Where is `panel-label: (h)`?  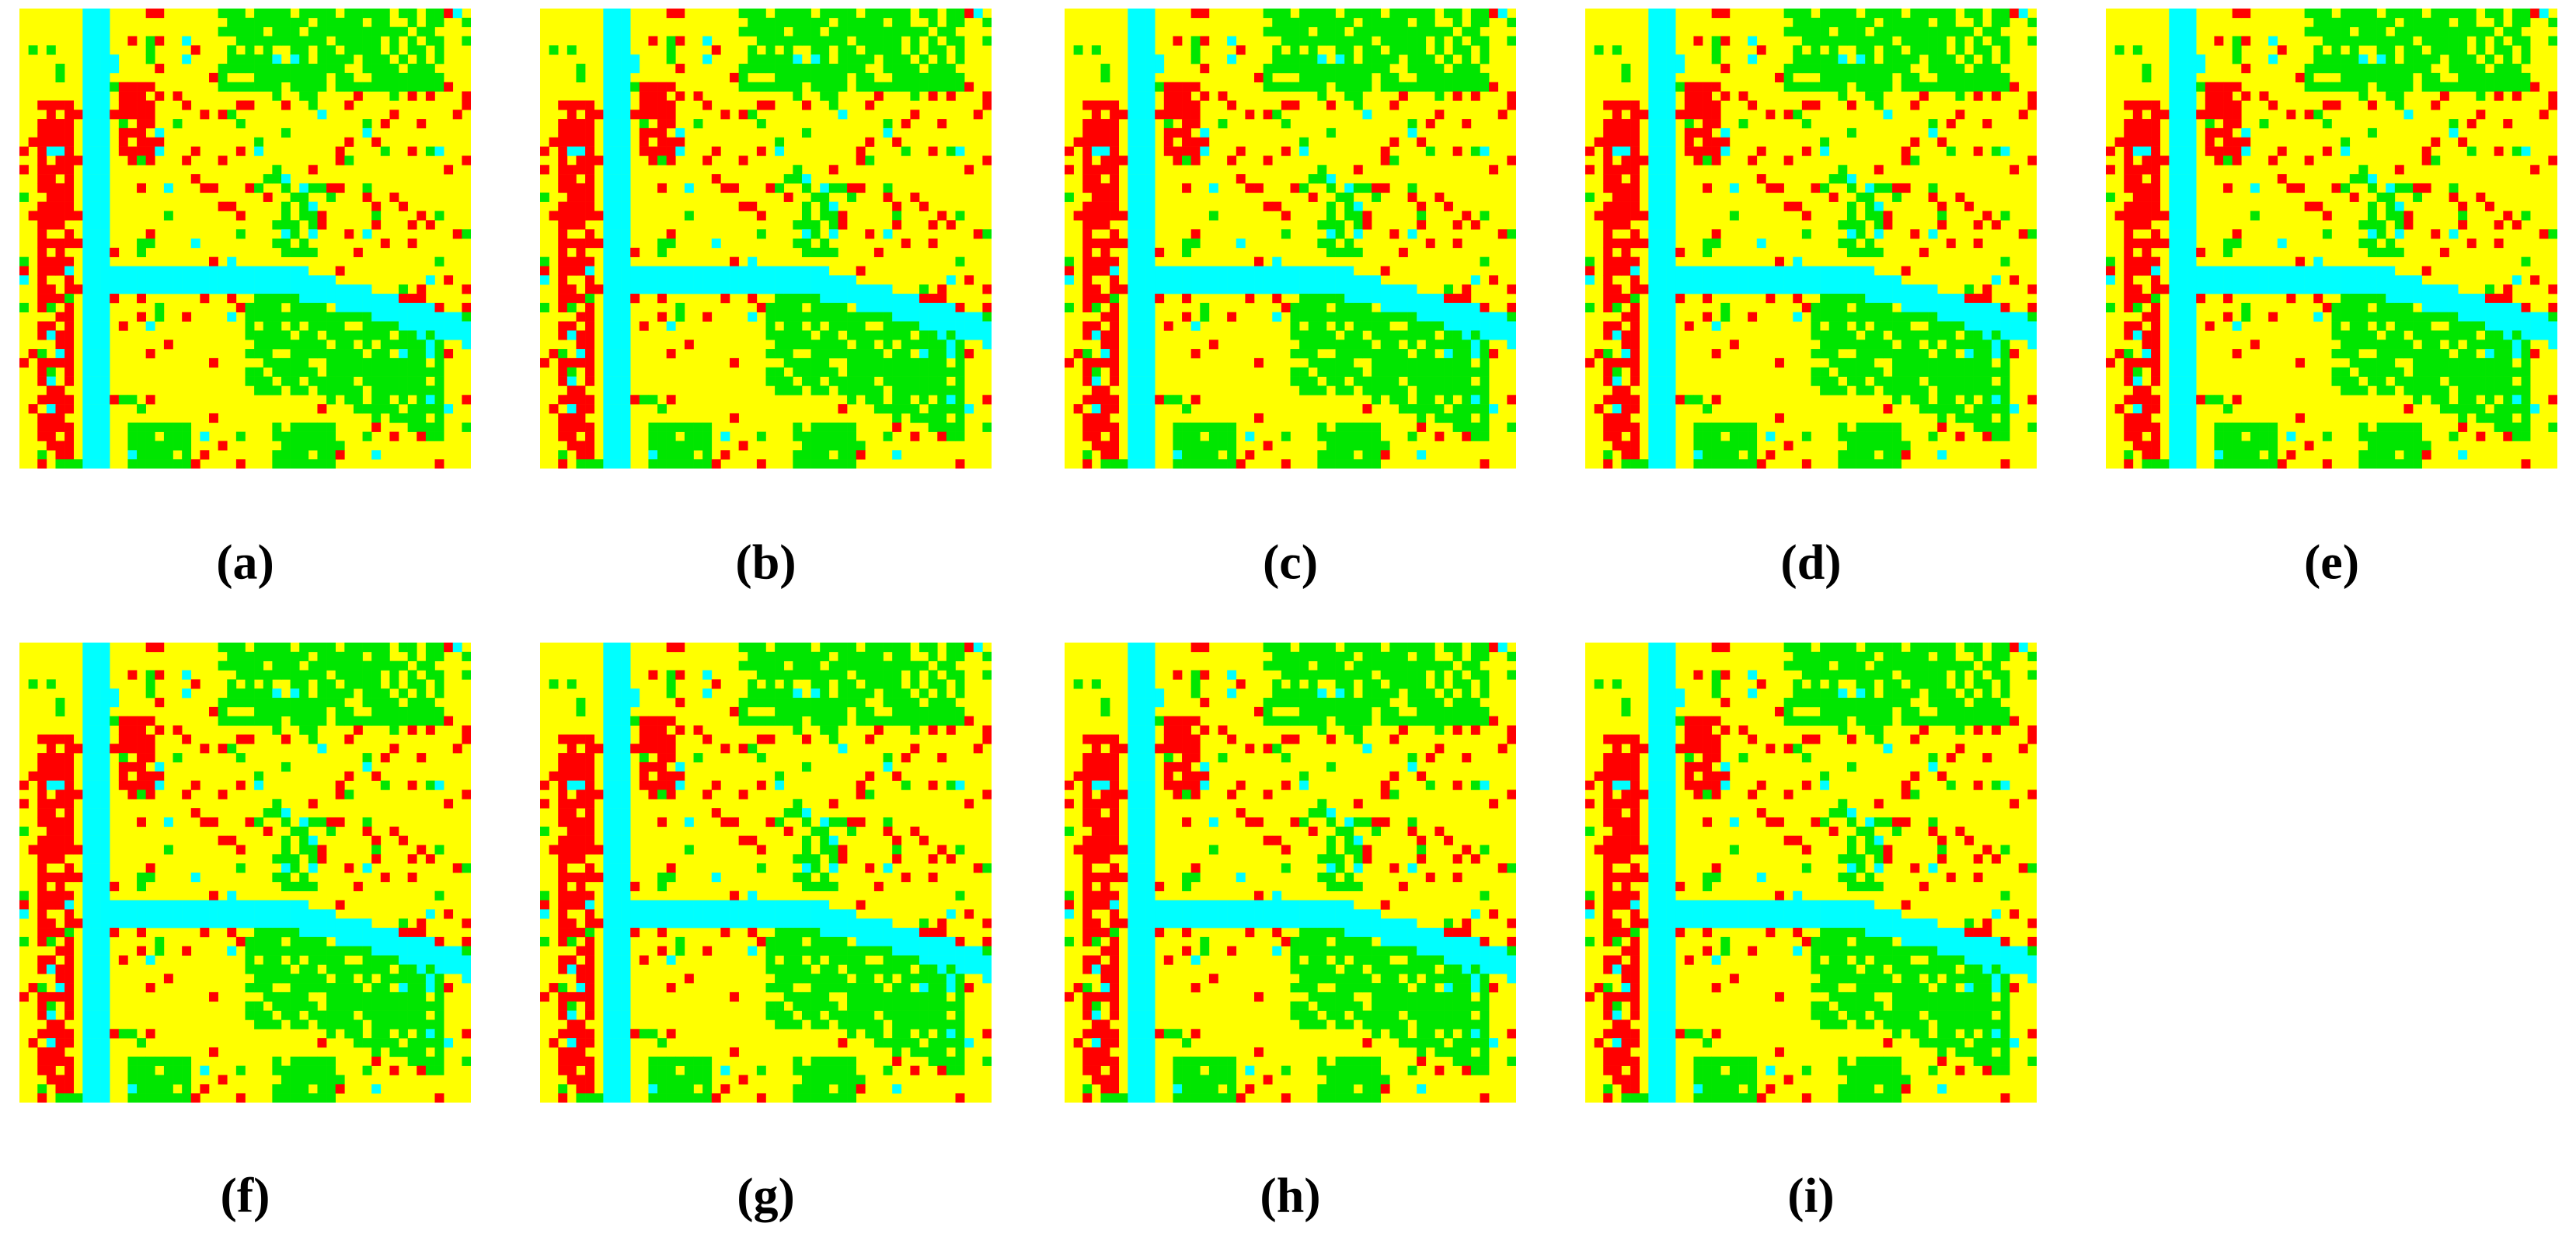
panel-label: (h) is located at coordinates (1290, 1195).